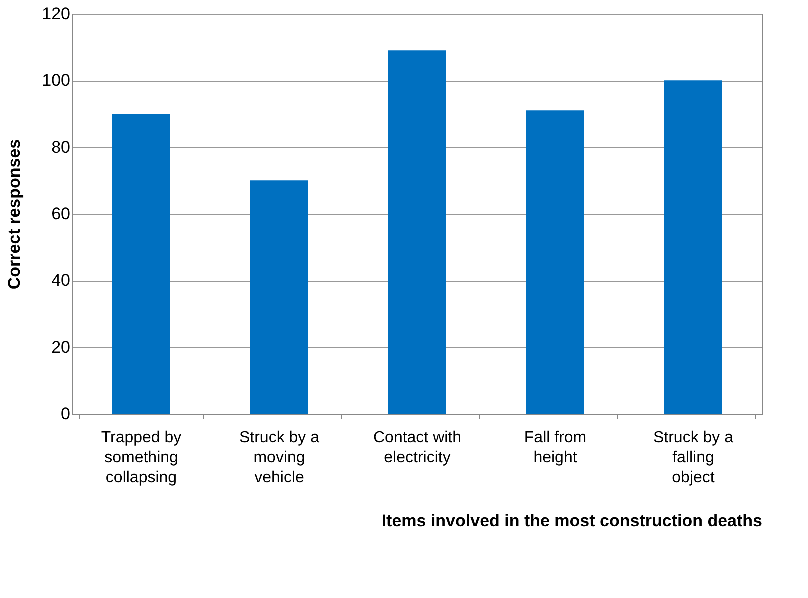 This screenshot has height=598, width=808. I want to click on x-tick-label: Struck by a falling object, so click(693, 458).